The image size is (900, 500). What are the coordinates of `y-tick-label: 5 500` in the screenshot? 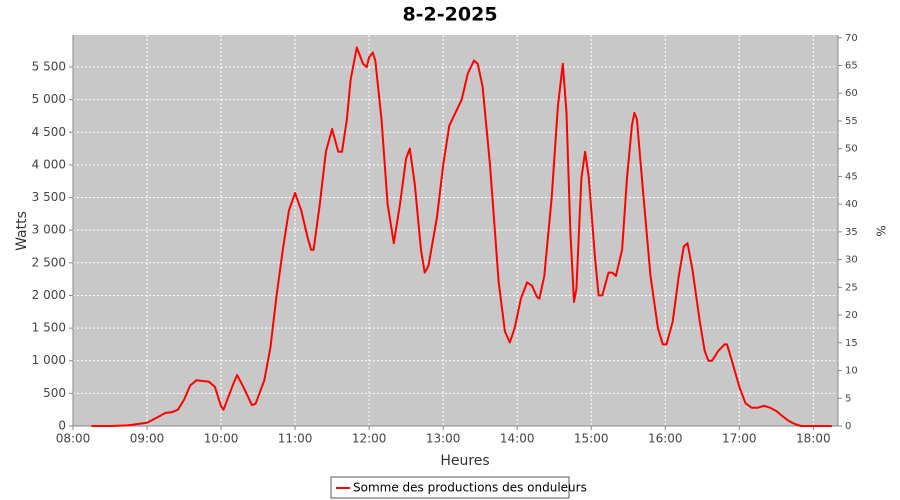 It's located at (49, 66).